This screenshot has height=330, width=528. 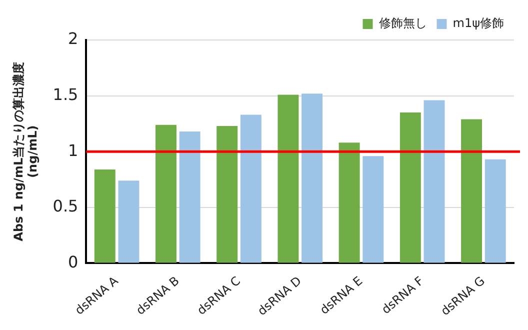 I want to click on y-tick-label: 1, so click(x=73, y=150).